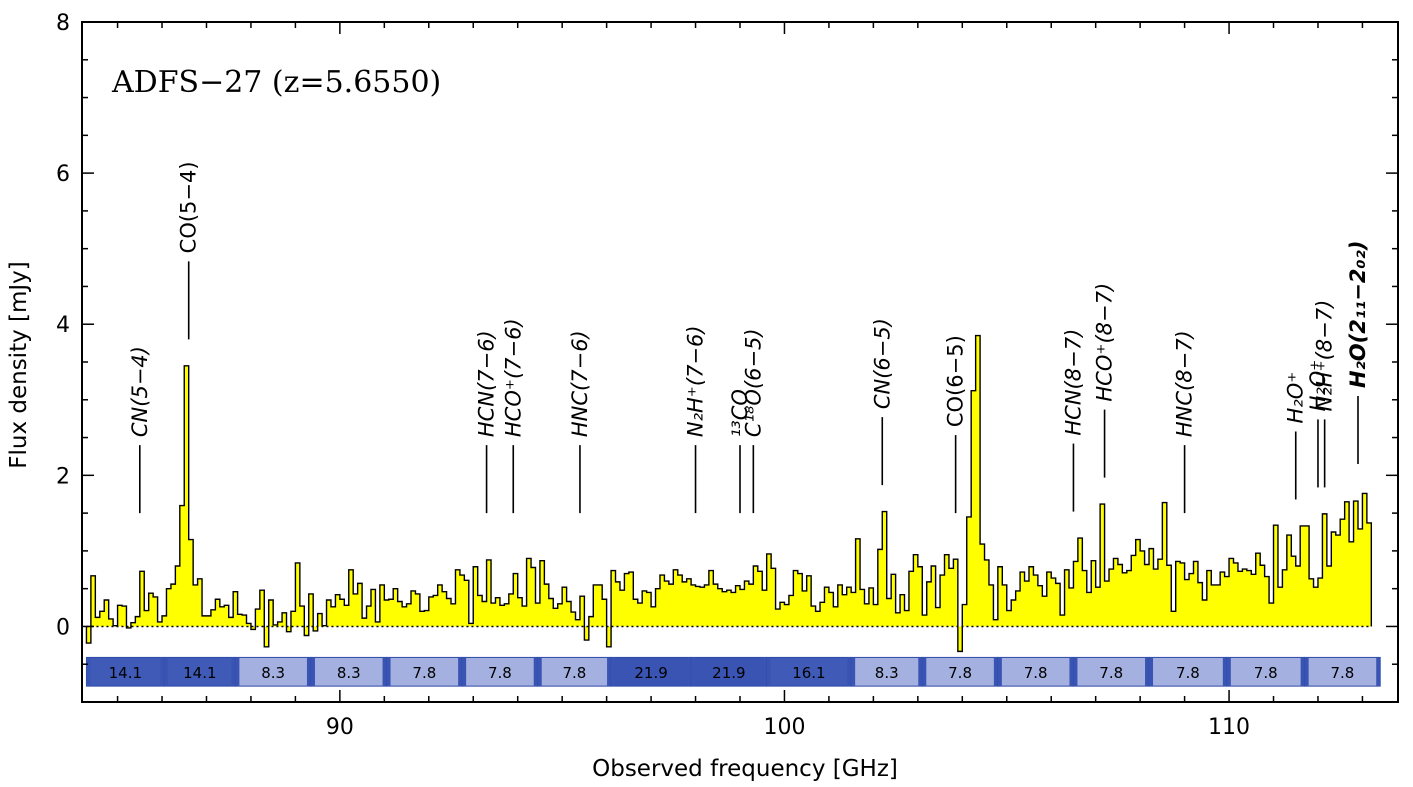  Describe the element at coordinates (140, 391) in the screenshot. I see `line-label: CN(5−4)` at that location.